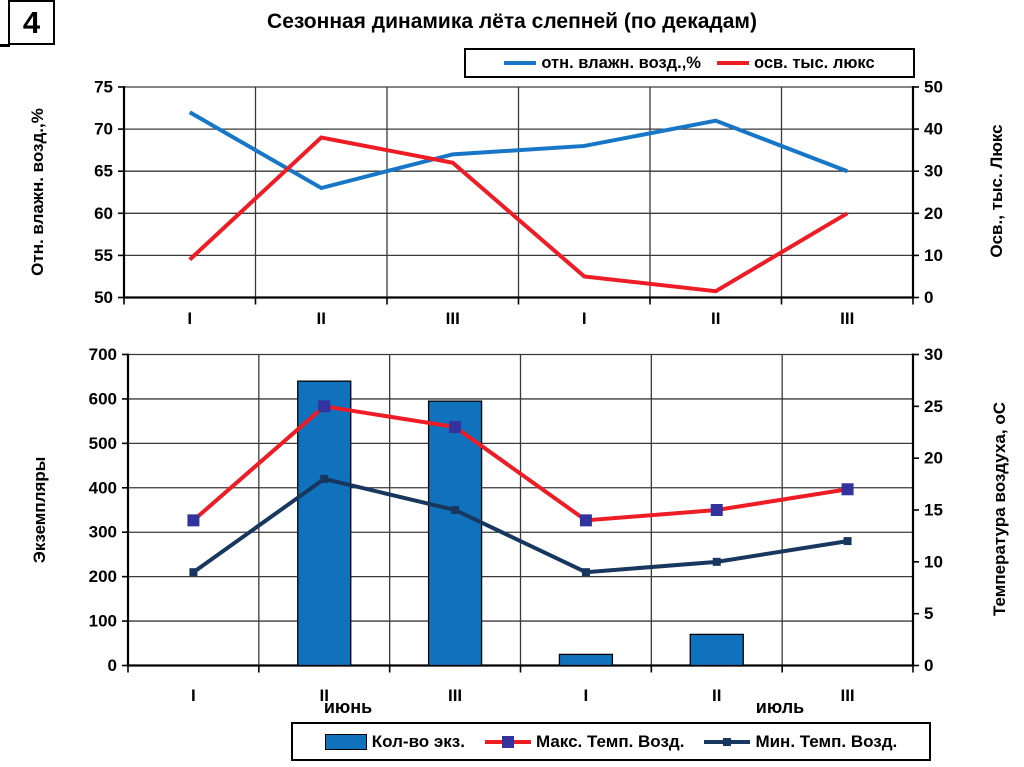 This screenshot has width=1024, height=767. What do you see at coordinates (103, 354) in the screenshot?
I see `left-tick-label: 700` at bounding box center [103, 354].